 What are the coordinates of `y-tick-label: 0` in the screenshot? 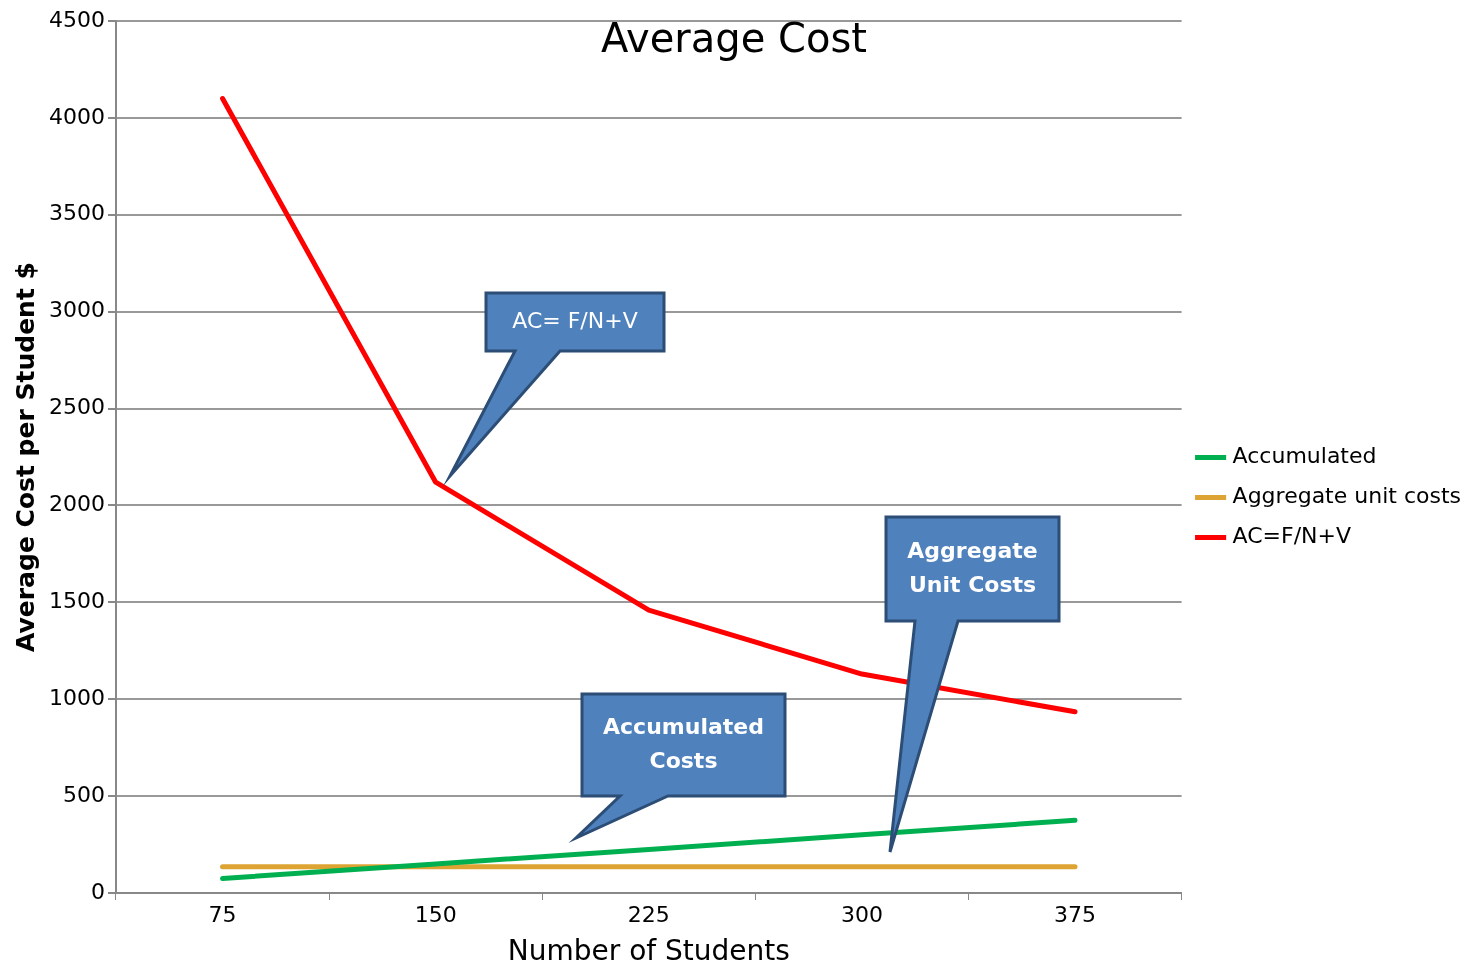 It's located at (97, 891).